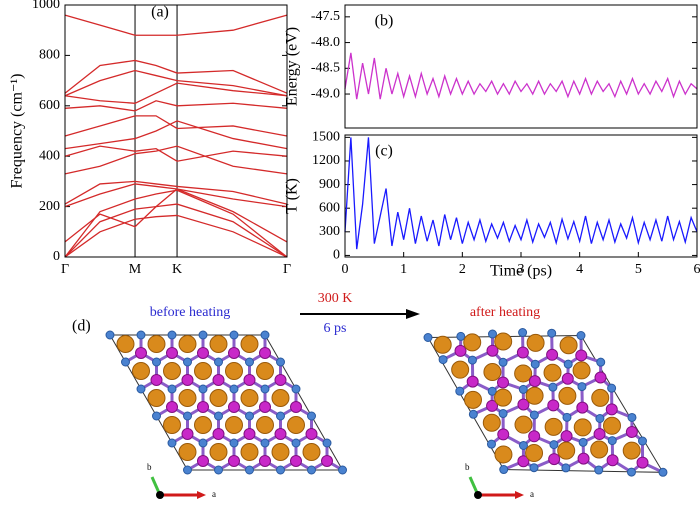 Image resolution: width=700 pixels, height=506 pixels. Describe the element at coordinates (325, 68) in the screenshot. I see `y-tick-label: -48.5` at that location.